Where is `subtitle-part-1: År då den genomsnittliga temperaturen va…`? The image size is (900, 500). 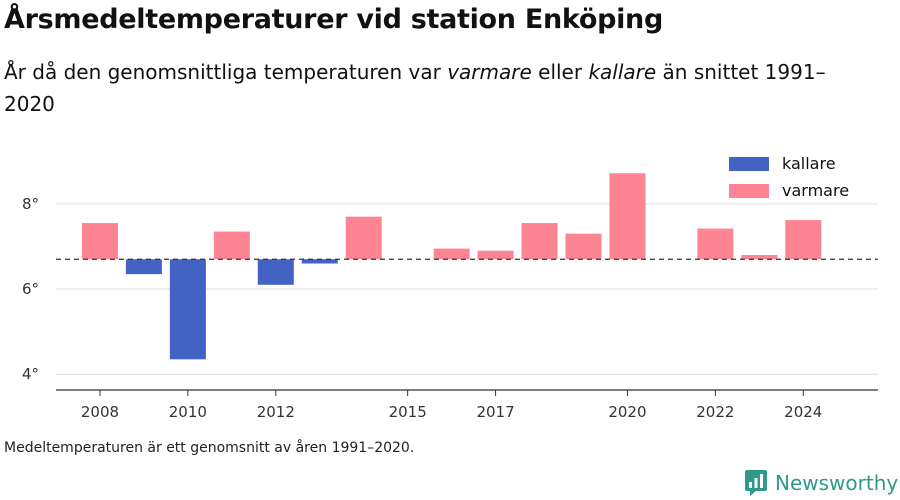 subtitle-part-1: År då den genomsnittliga temperaturen va… is located at coordinates (226, 72).